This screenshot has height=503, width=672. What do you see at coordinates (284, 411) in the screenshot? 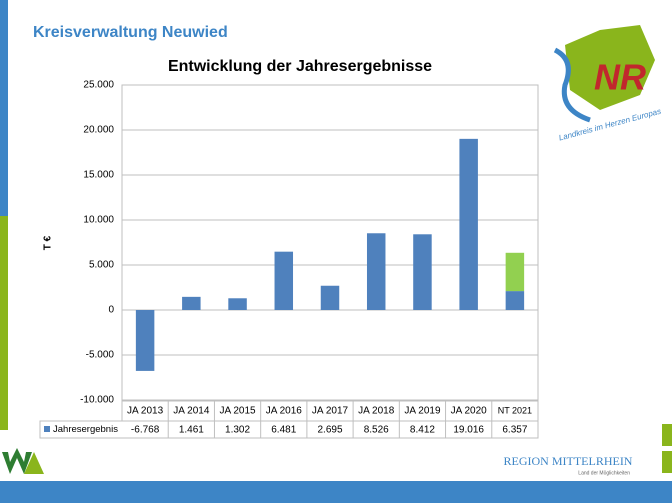
I see `x-tick-label: JA 2016` at bounding box center [284, 411].